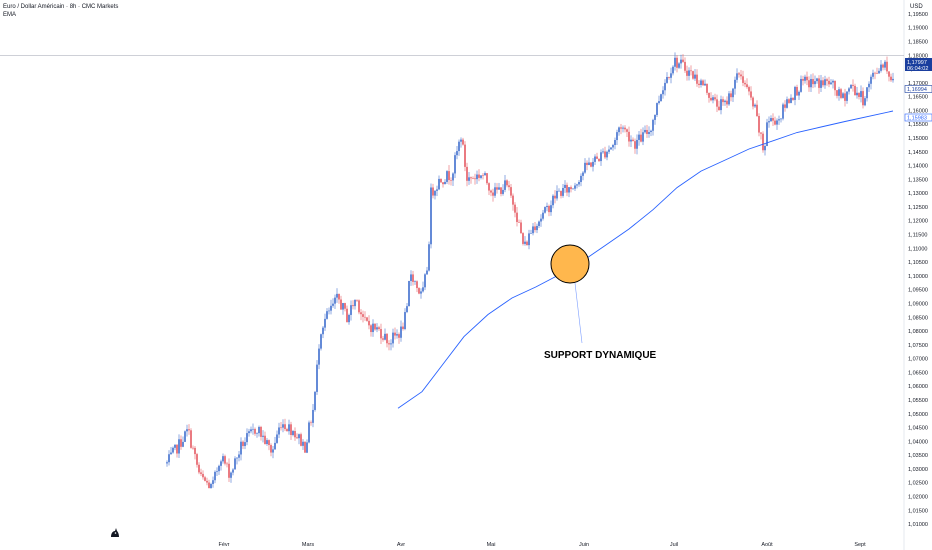  I want to click on price-tick-label: 1,11500, so click(917, 236).